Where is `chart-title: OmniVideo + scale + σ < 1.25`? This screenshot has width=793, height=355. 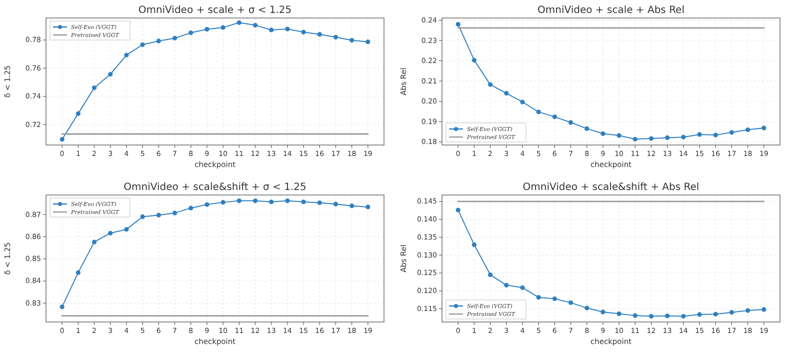 chart-title: OmniVideo + scale + σ < 1.25 is located at coordinates (215, 10).